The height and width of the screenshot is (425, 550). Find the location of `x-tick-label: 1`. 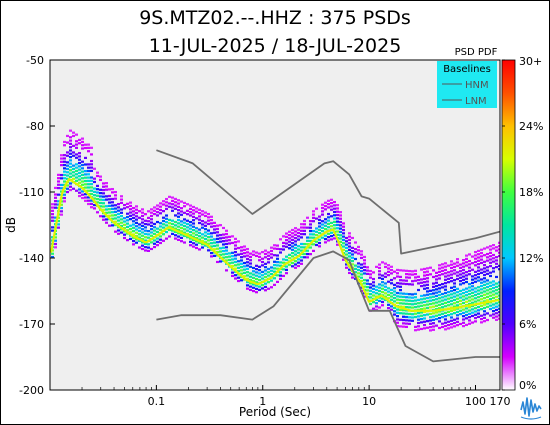

x-tick-label: 1 is located at coordinates (262, 401).